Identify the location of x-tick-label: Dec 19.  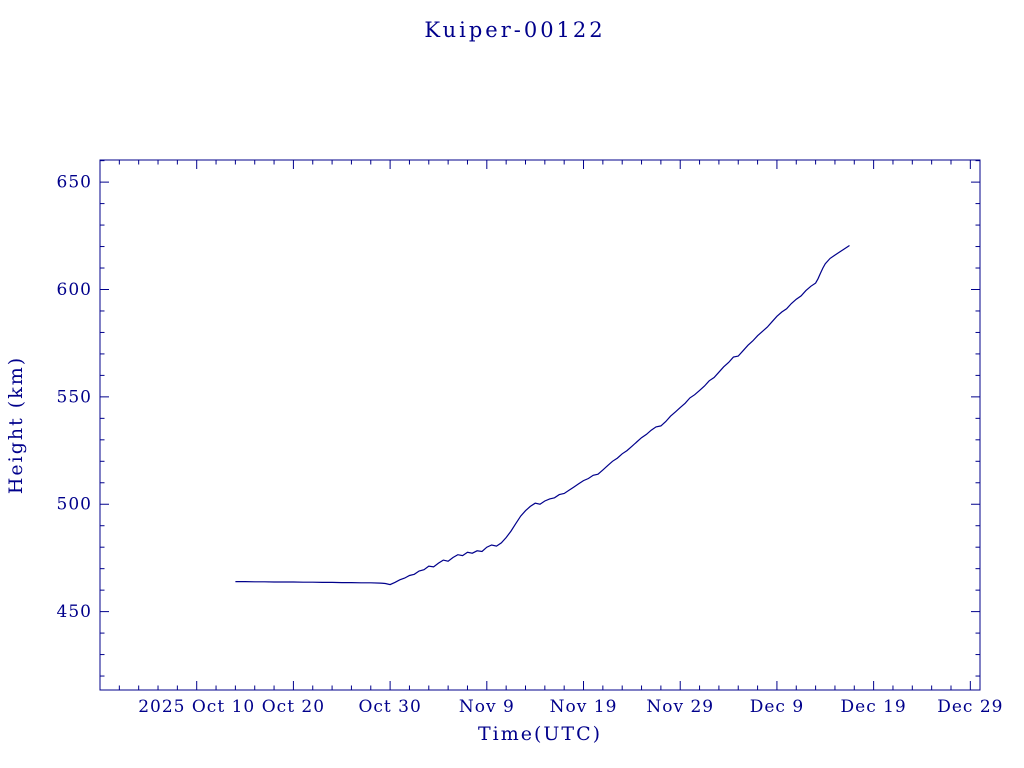
(874, 707).